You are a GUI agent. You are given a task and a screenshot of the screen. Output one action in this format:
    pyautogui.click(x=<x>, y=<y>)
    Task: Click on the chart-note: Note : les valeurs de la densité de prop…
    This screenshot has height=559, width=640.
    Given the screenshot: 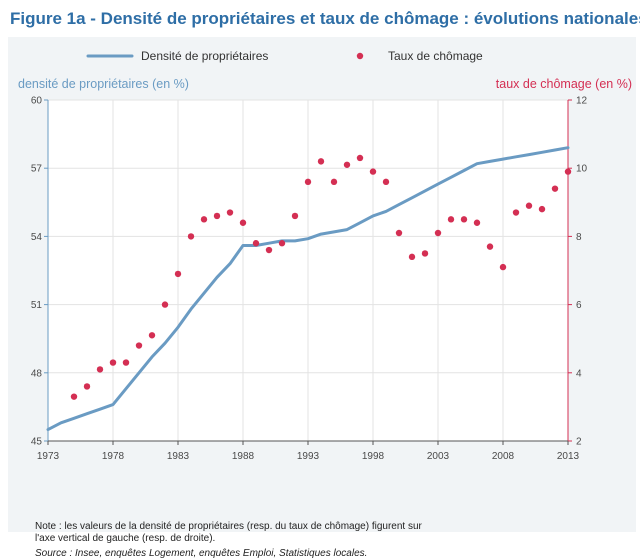 What is the action you would take?
    pyautogui.click(x=230, y=533)
    